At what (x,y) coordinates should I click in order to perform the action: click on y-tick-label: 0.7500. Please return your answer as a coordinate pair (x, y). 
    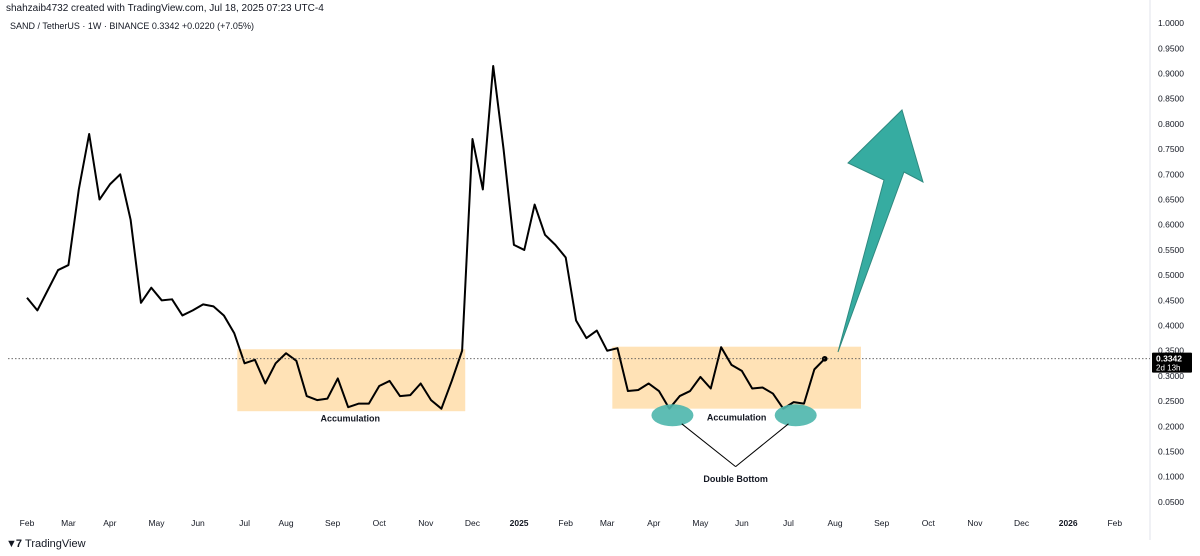
    Looking at the image, I should click on (1171, 149).